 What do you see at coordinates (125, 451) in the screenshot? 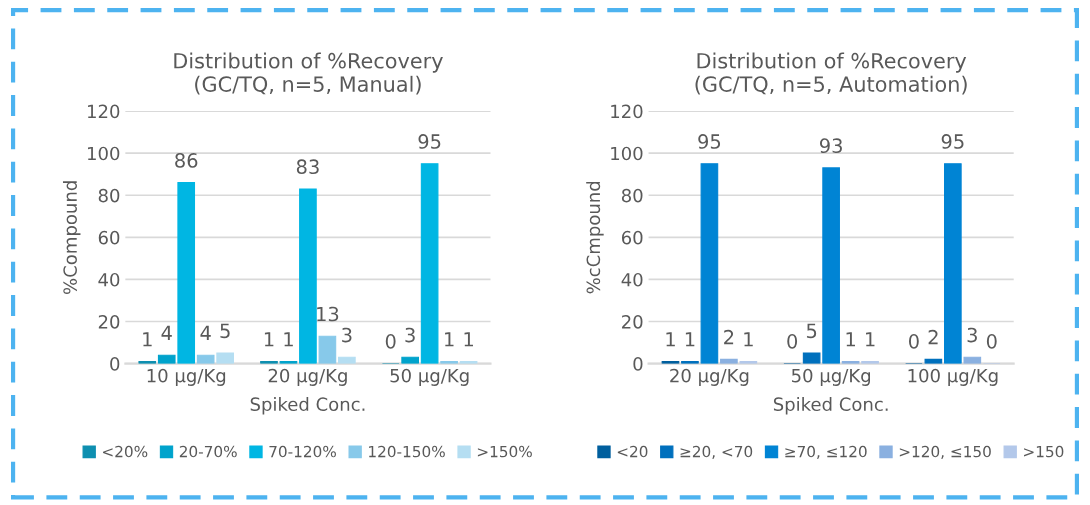
I see `legend-label: <20%` at bounding box center [125, 451].